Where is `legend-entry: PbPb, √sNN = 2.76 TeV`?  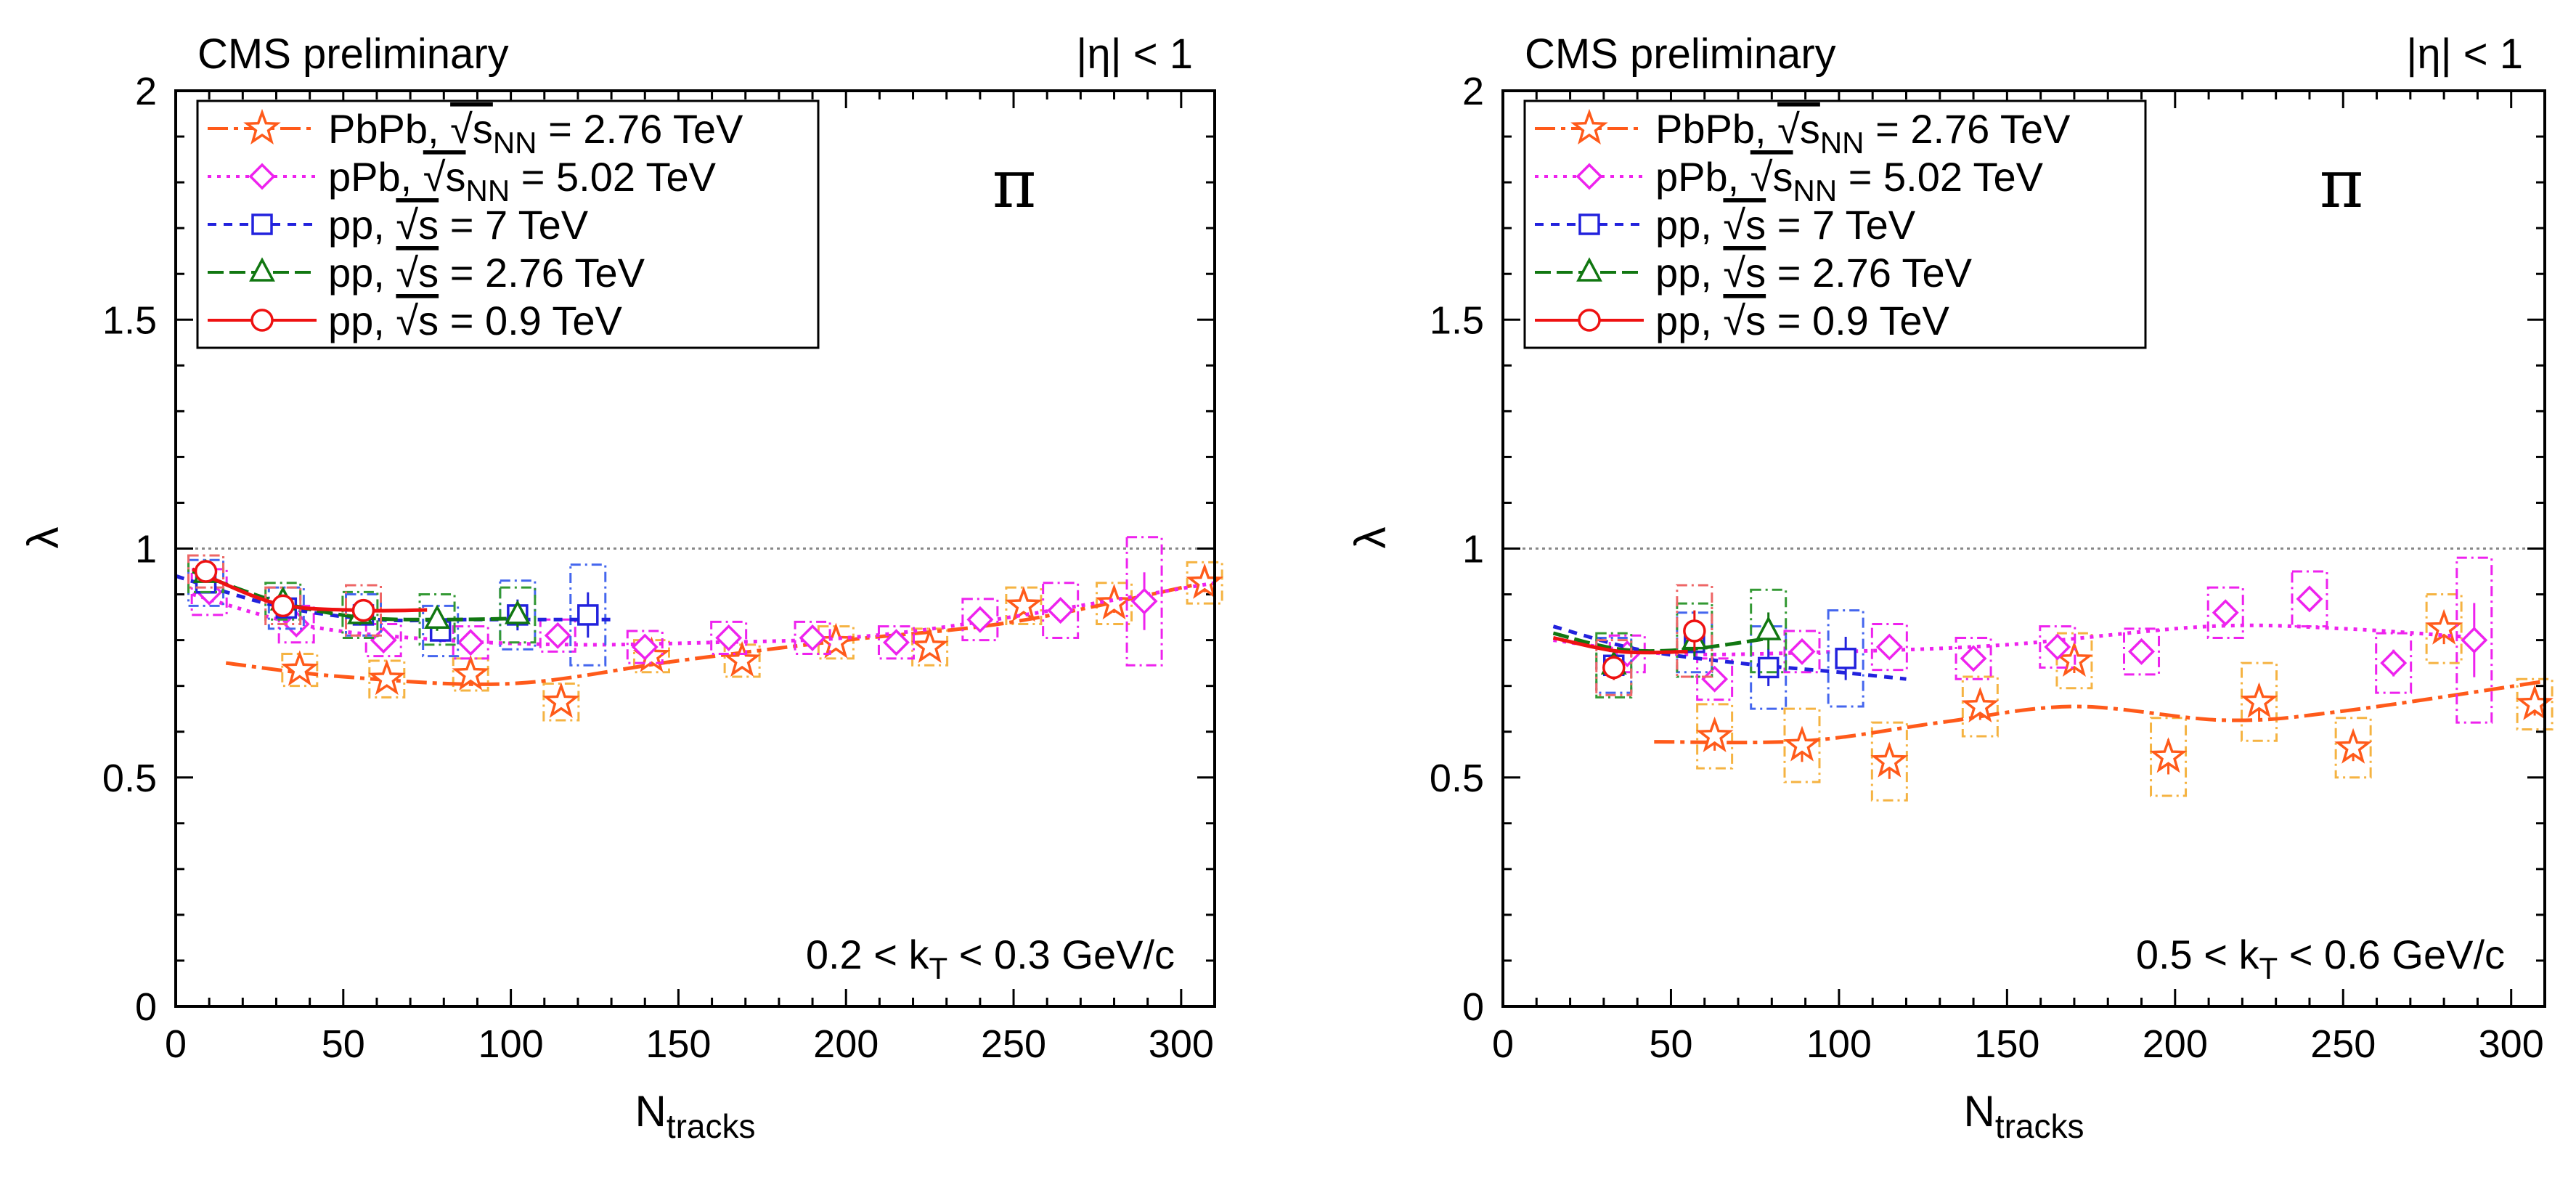 legend-entry: PbPb, √sNN = 2.76 TeV is located at coordinates (535, 133).